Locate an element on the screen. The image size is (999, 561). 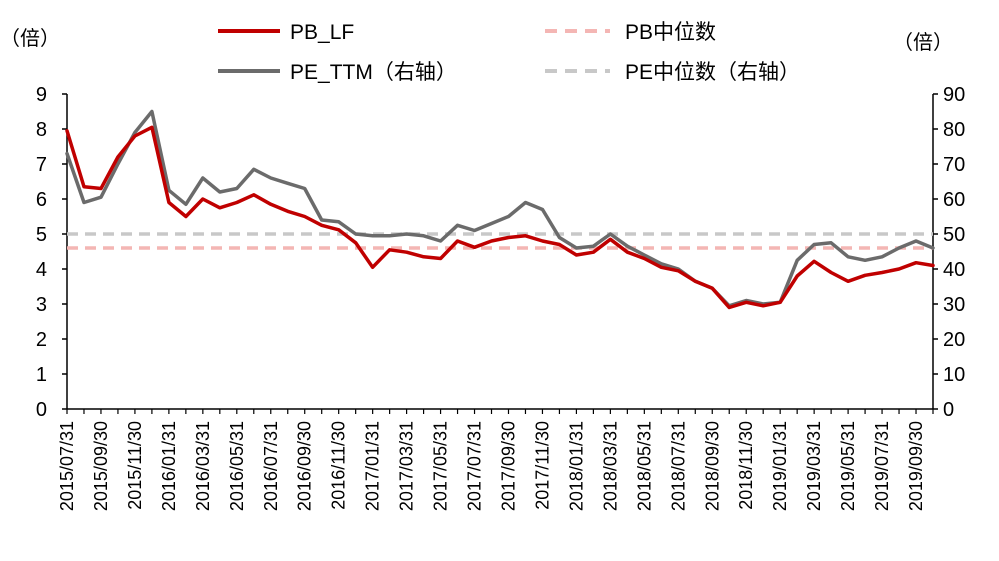
right-axis-unit: （倍） is located at coordinates (923, 42).